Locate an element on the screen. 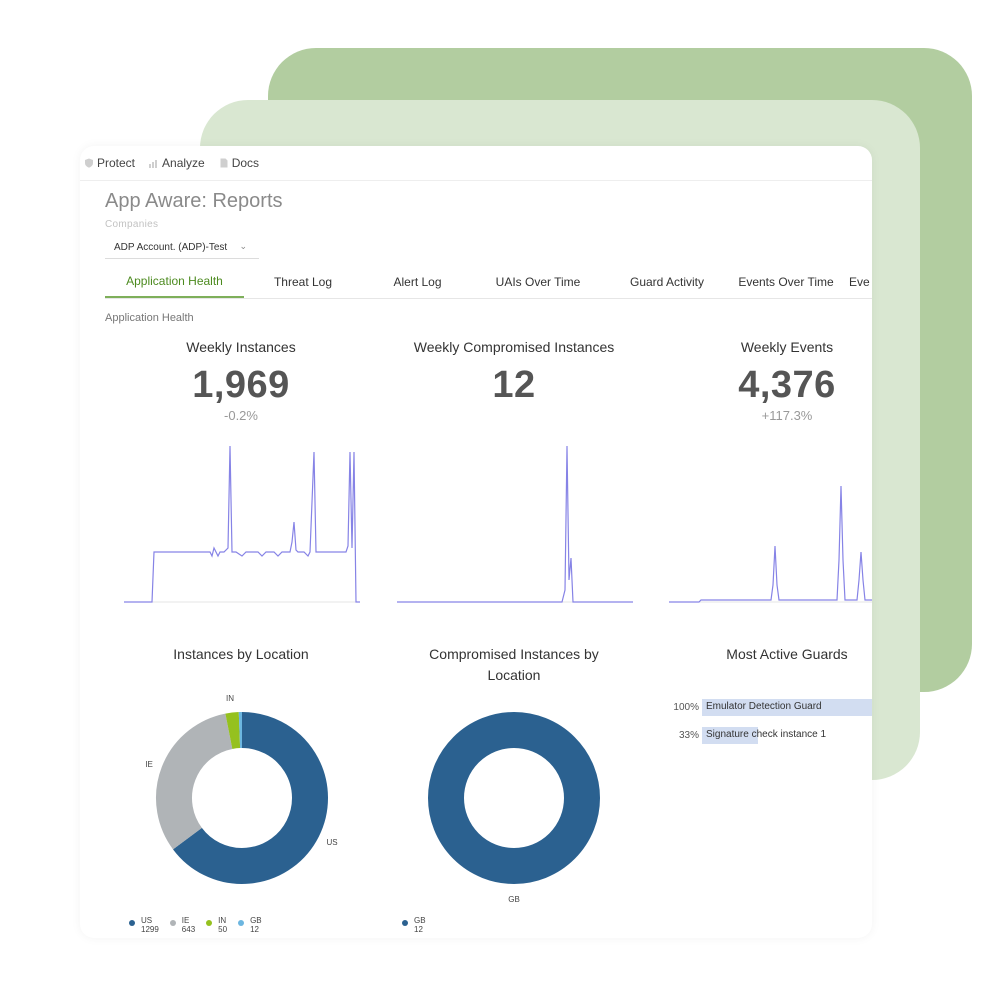  donut-instances-by-location: US IE IN is located at coordinates (241, 789).